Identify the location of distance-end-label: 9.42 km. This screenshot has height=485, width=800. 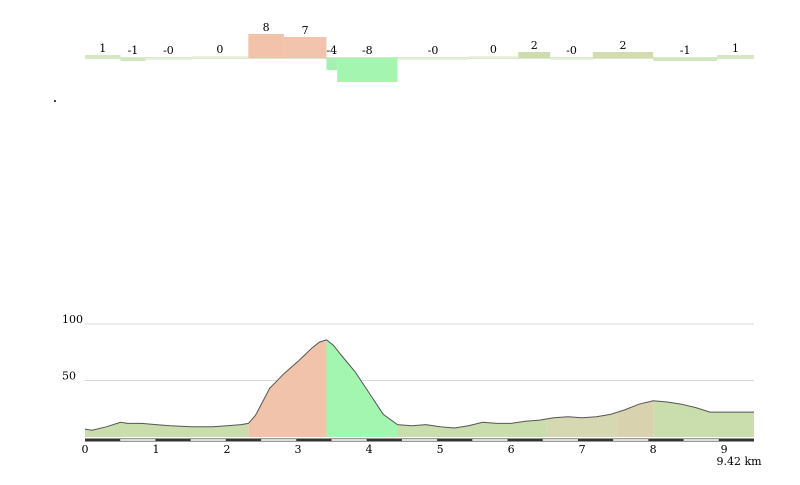
(739, 461).